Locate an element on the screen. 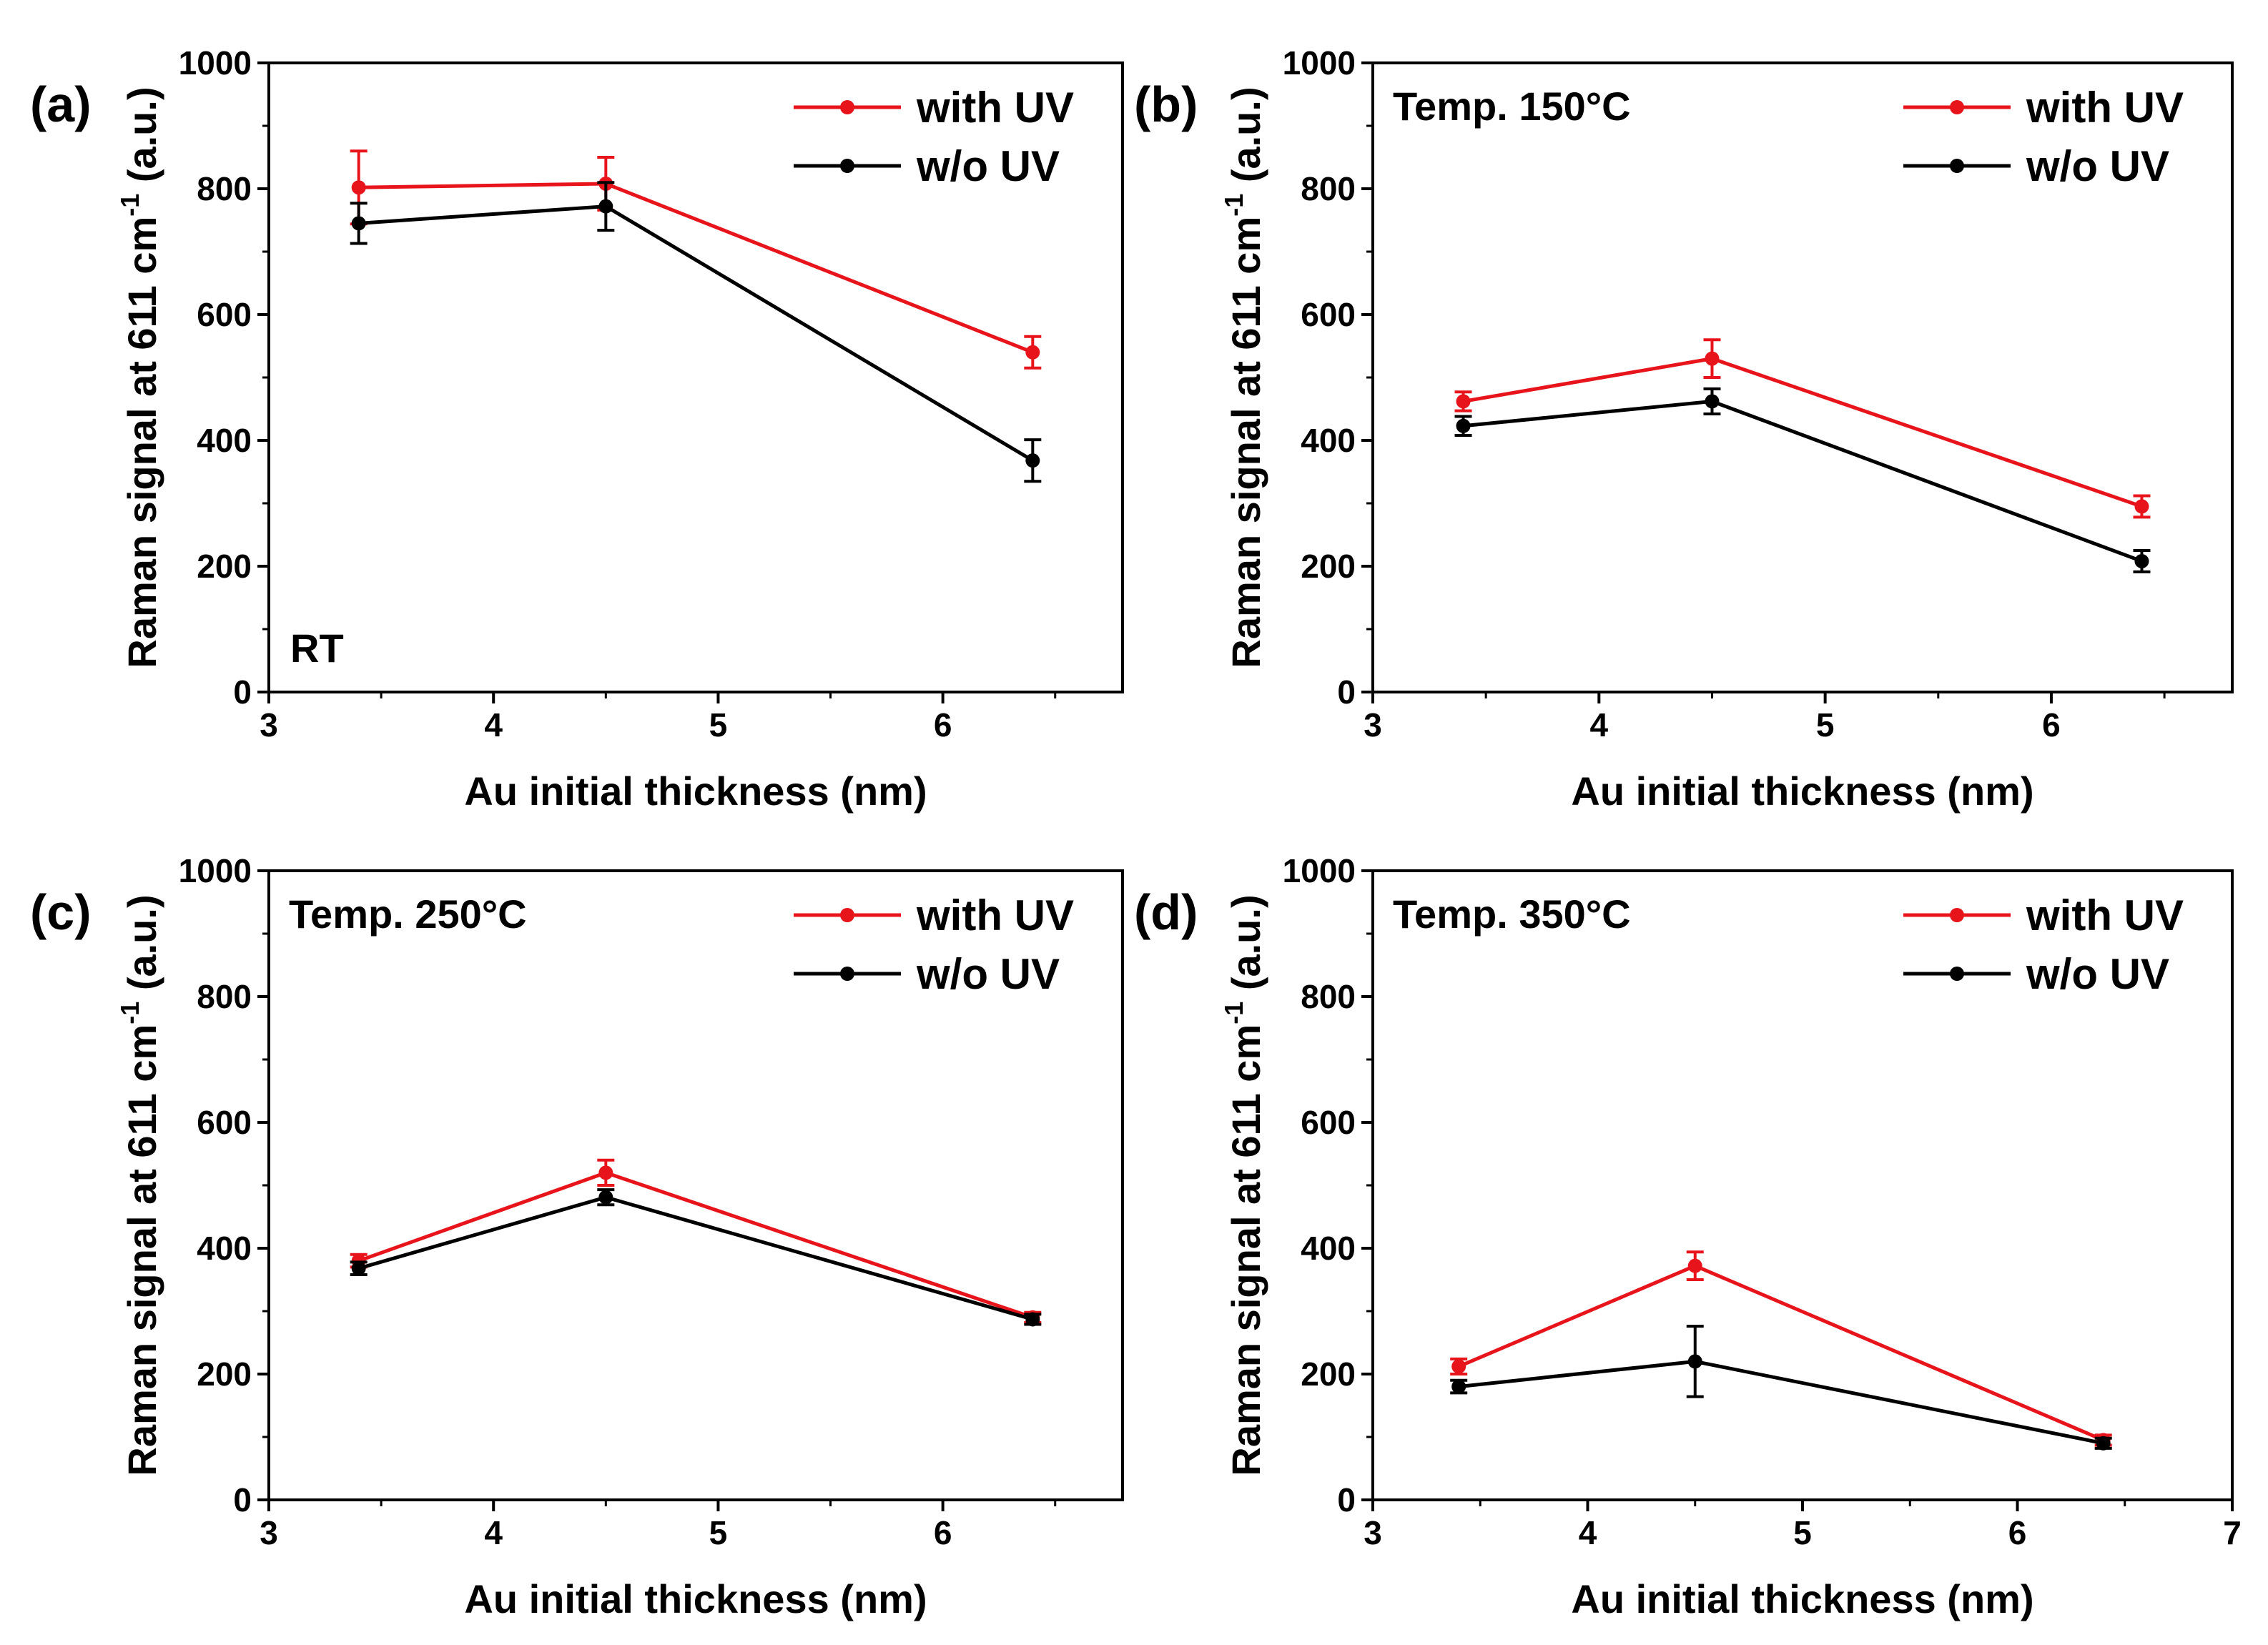 The height and width of the screenshot is (1645, 2268). y-axis-label-tail: (a.u.) is located at coordinates (141, 948).